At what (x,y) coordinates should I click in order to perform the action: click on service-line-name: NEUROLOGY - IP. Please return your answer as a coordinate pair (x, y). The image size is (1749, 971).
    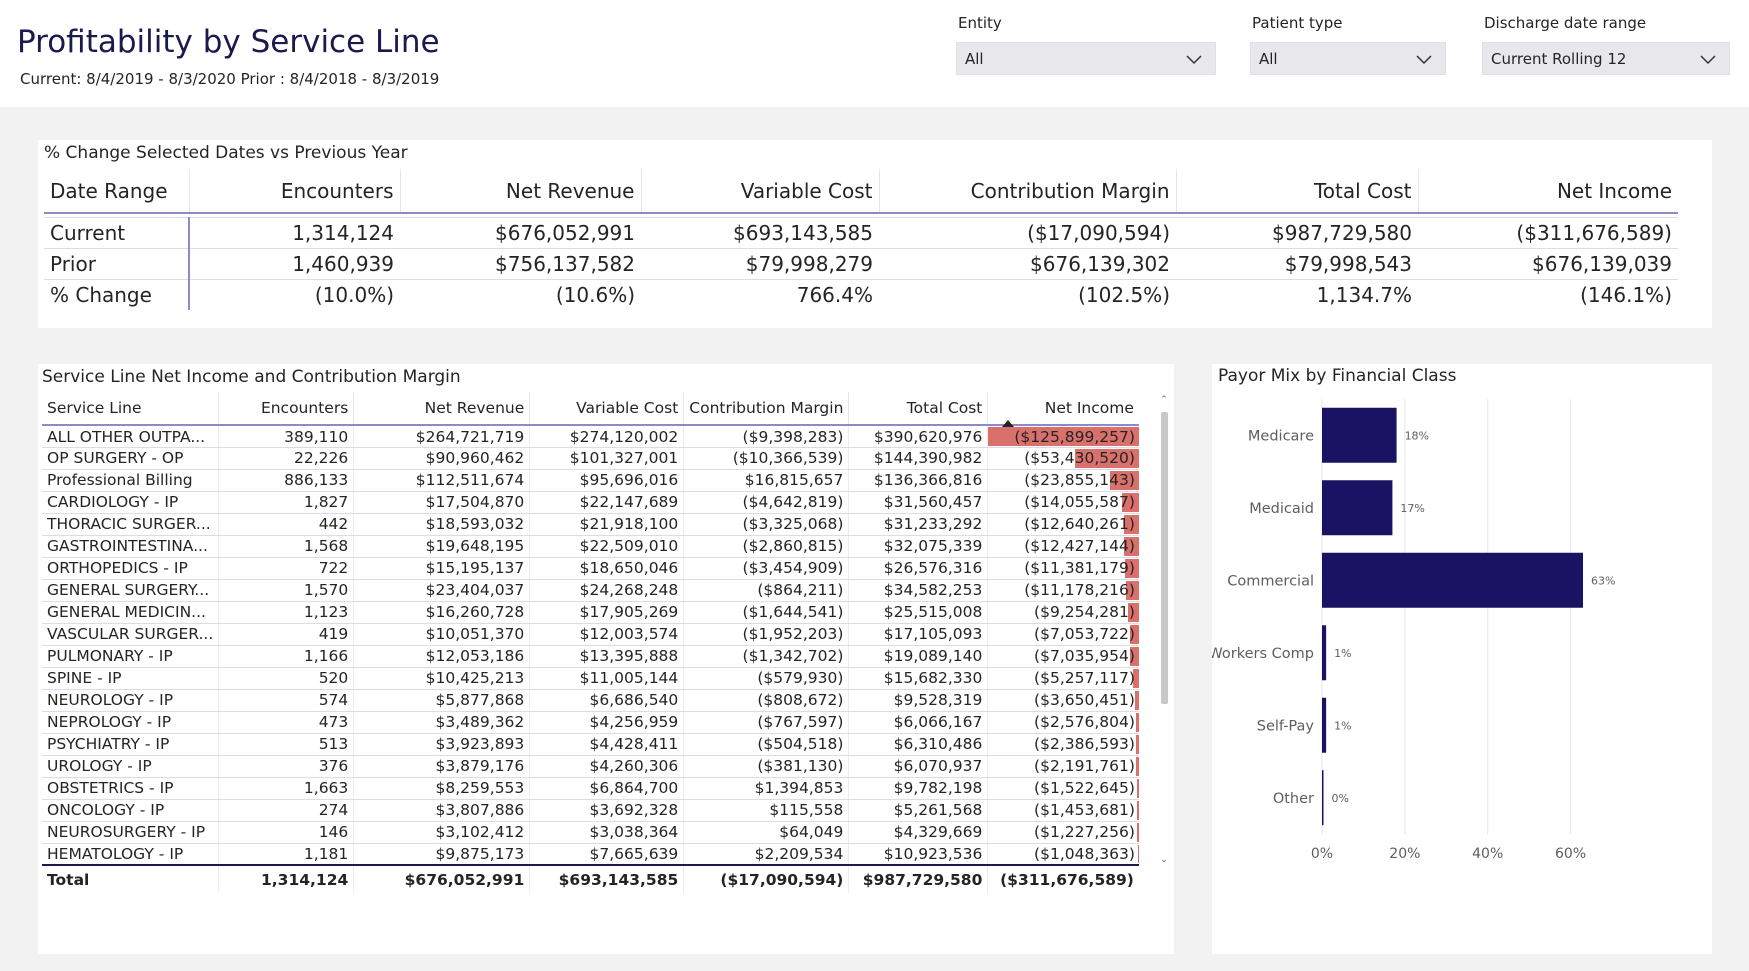
    Looking at the image, I should click on (131, 700).